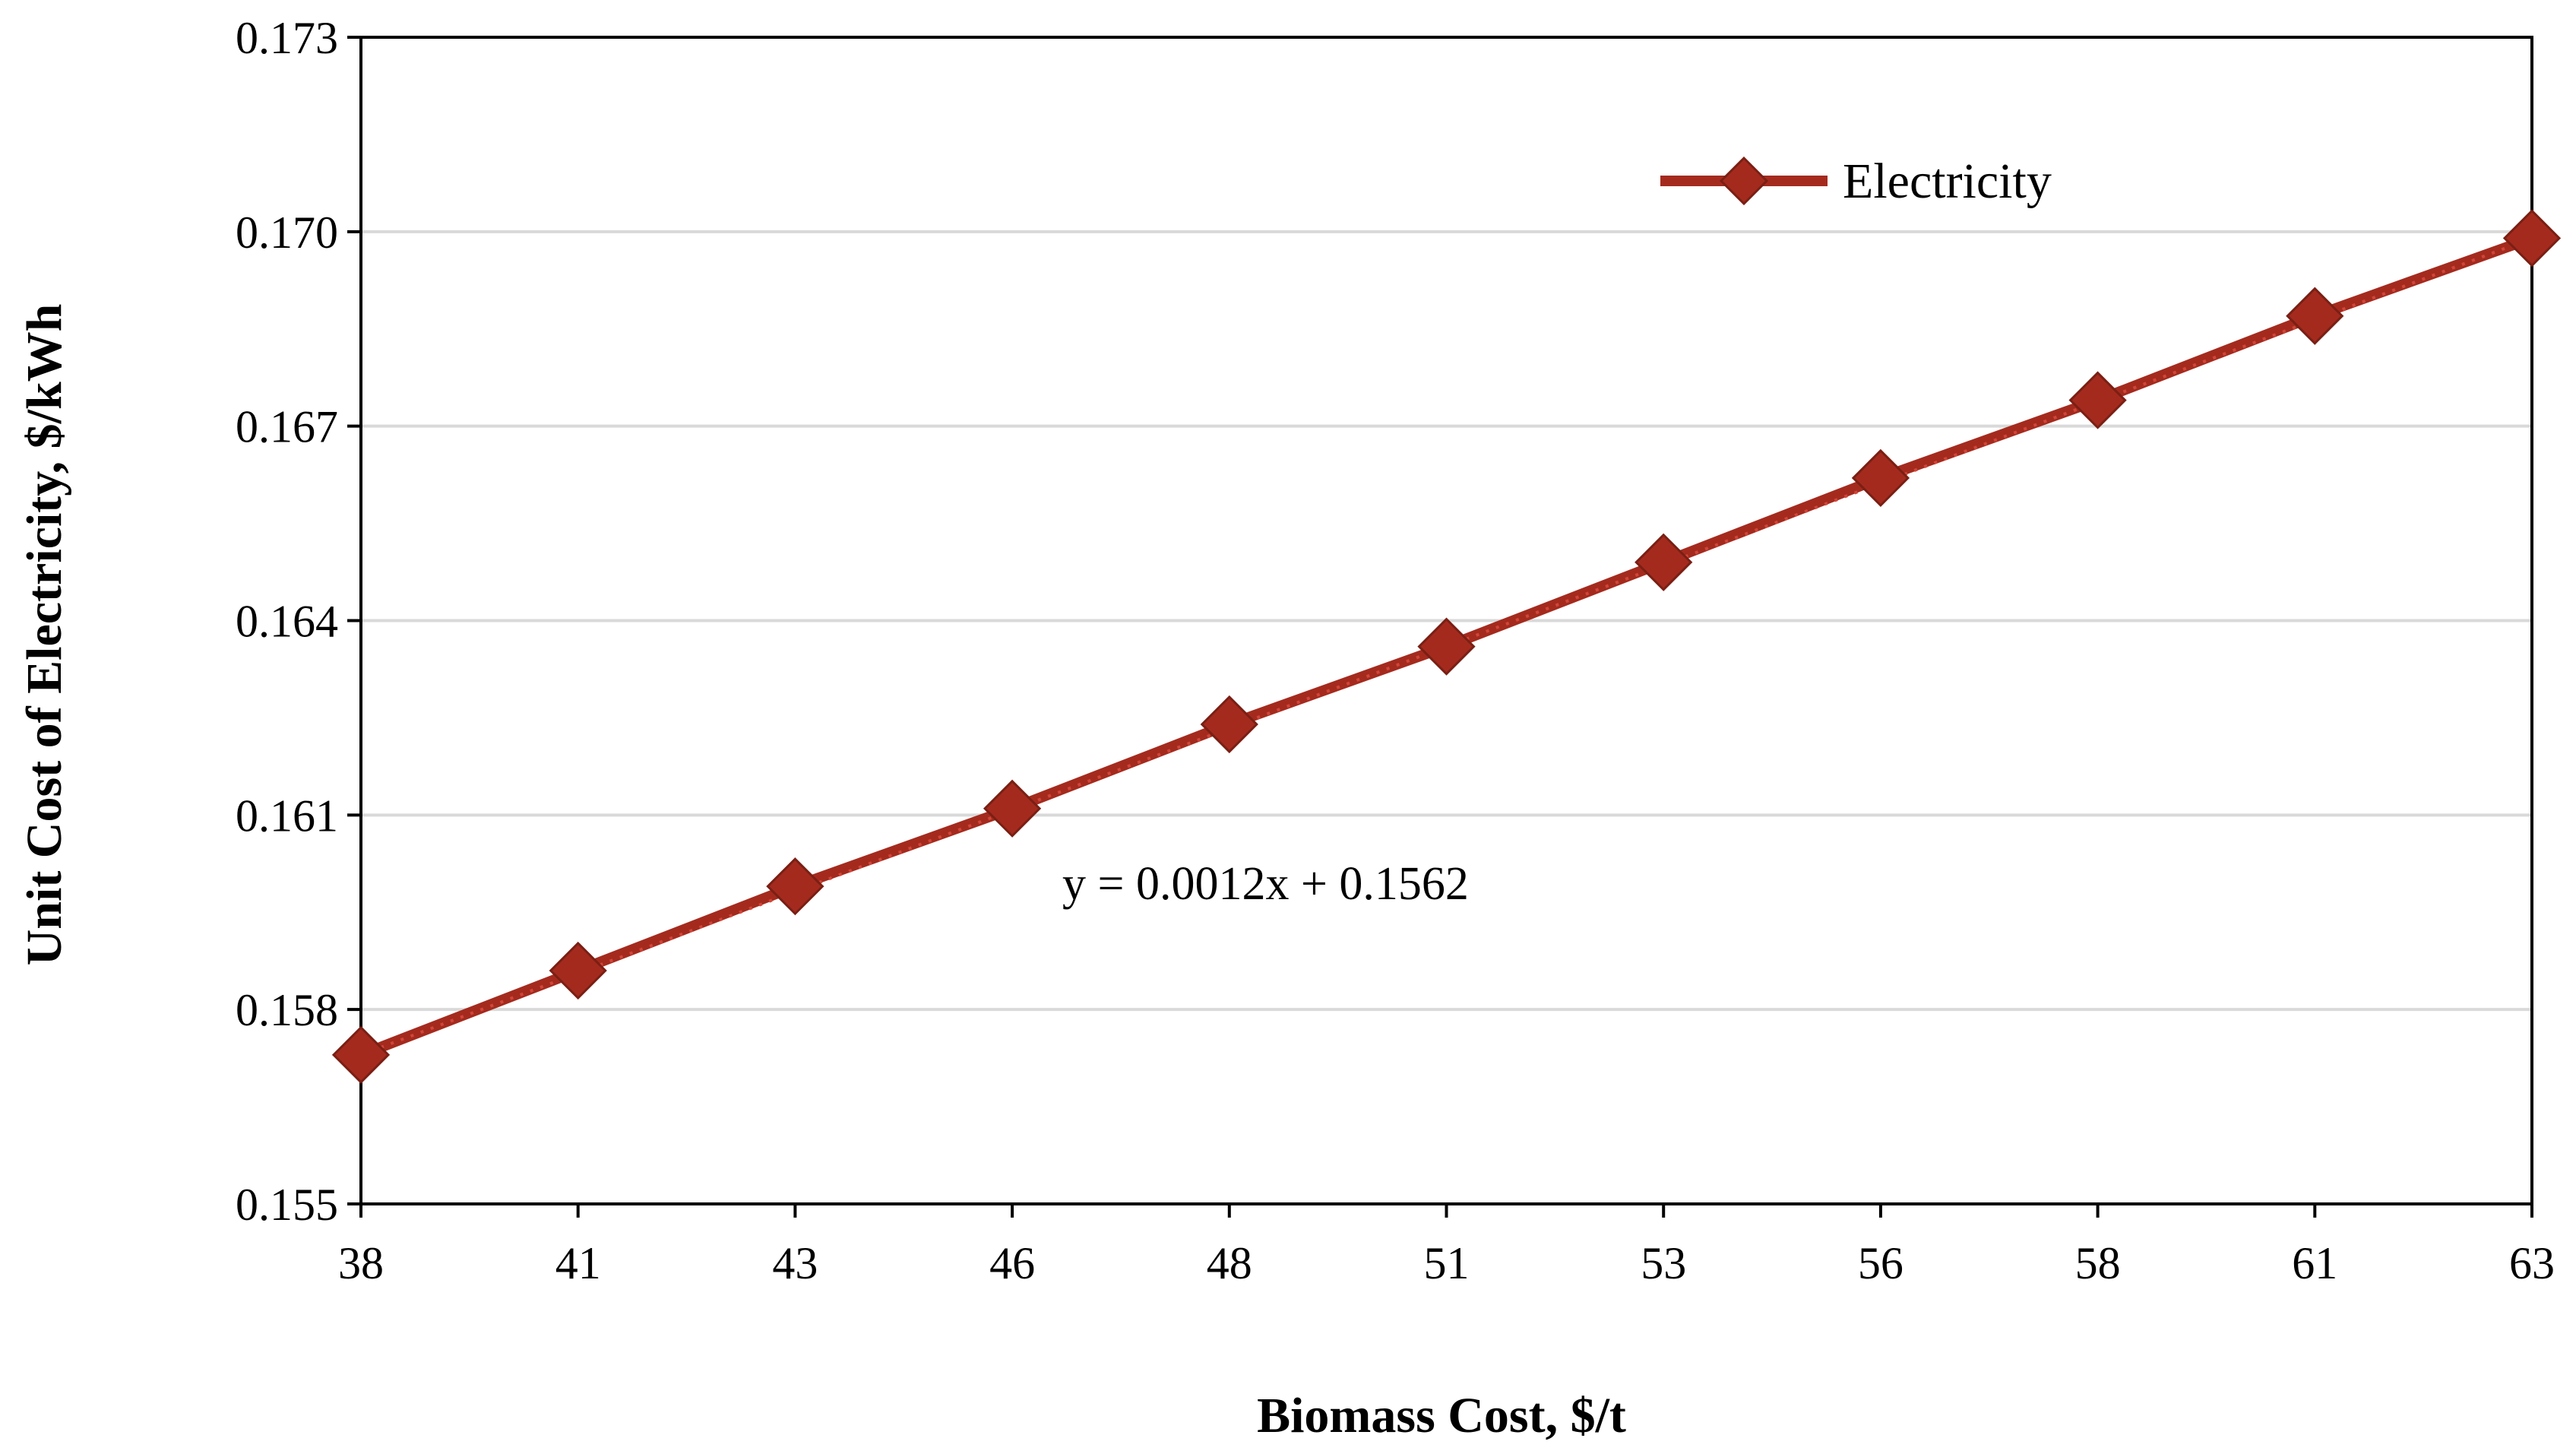  Describe the element at coordinates (2098, 1263) in the screenshot. I see `x-tick-label: 58` at that location.